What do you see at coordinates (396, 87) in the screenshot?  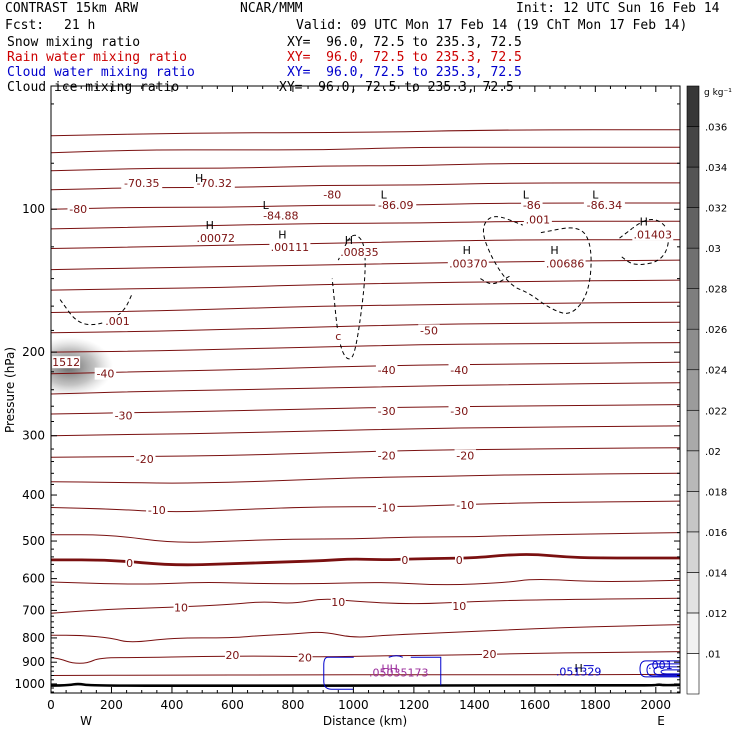 I see `field-cloudice-xy: XY= 96.0, 72.5 to 235.3, 72.5` at bounding box center [396, 87].